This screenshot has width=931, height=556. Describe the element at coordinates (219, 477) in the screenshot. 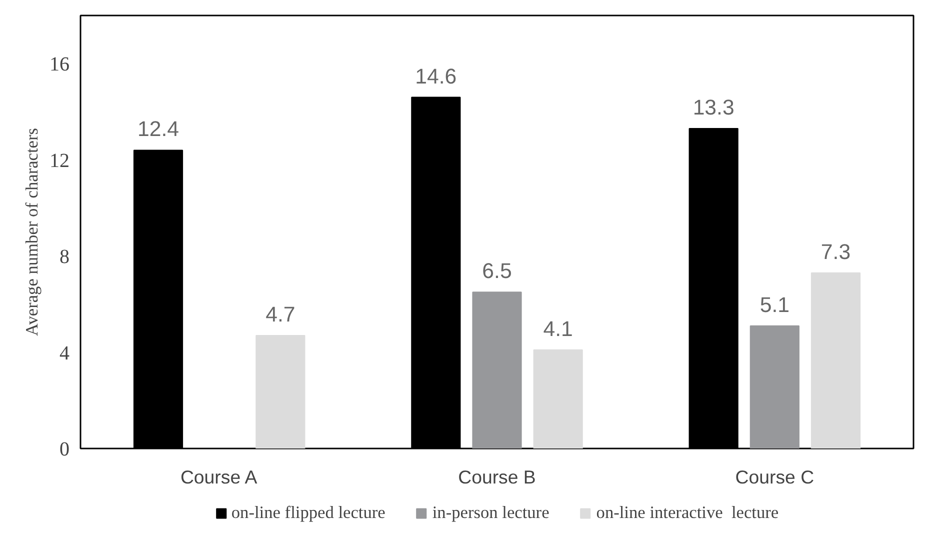

I see `x-tick-label: Course A` at that location.